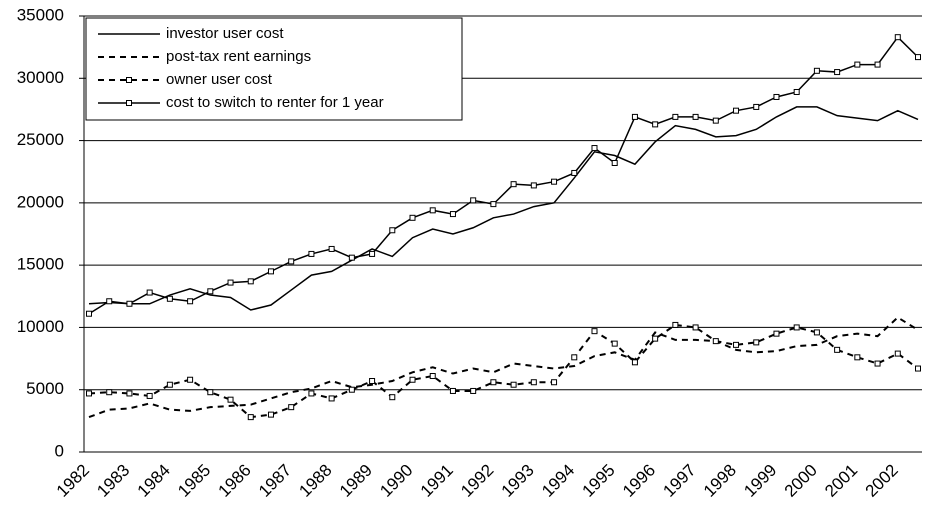  Describe the element at coordinates (194, 481) in the screenshot. I see `x-tick-label: 1985` at that location.